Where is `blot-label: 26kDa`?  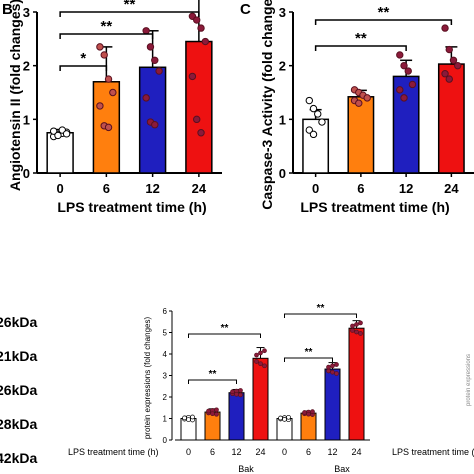
blot-label: 26kDa is located at coordinates (18, 390).